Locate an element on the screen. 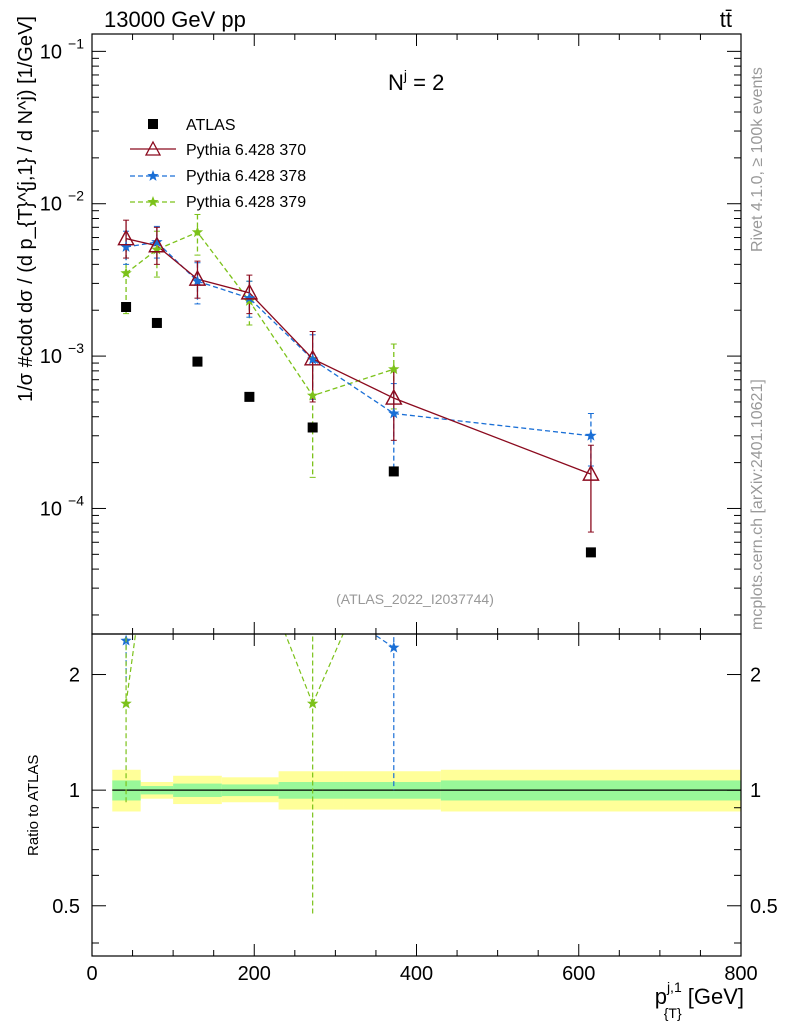 The image size is (786, 1024). series-p379-line is located at coordinates (259, 314).